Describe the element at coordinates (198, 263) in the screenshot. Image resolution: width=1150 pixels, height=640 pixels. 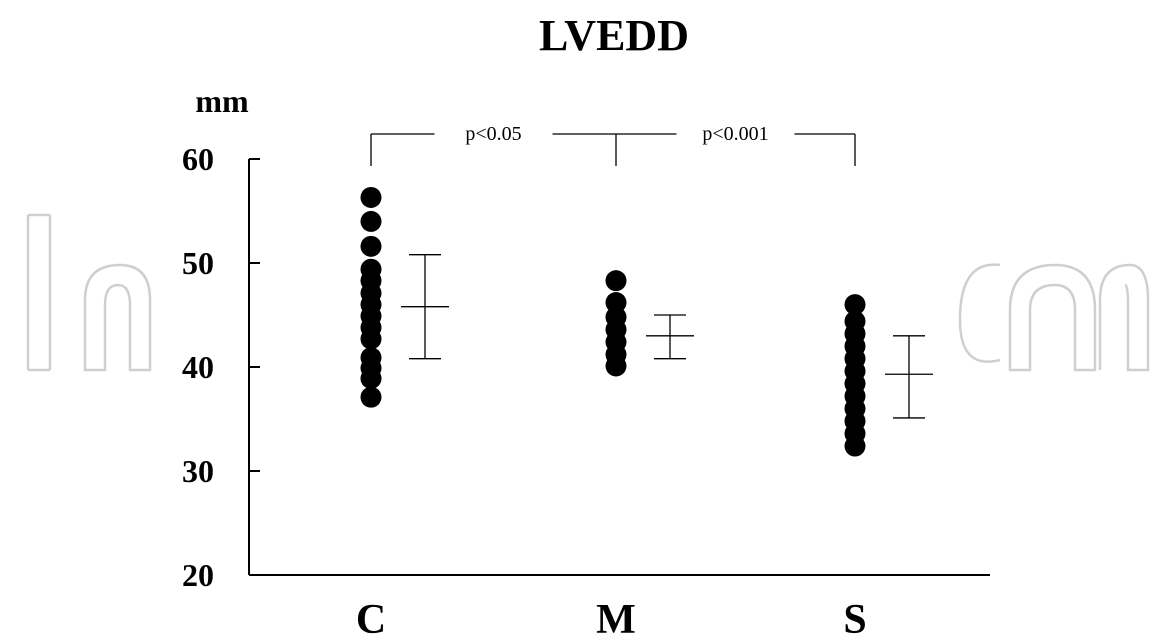
I see `y-tick-label: 50` at that location.